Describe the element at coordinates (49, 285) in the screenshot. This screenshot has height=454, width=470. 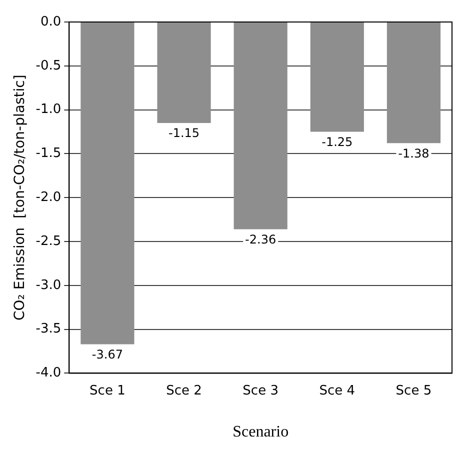
I see `y-tick-label: -3.0` at that location.